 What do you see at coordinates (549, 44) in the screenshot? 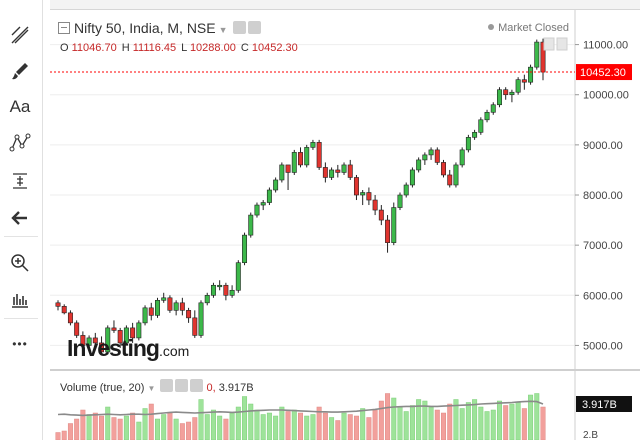
I see `event-marker-icon` at bounding box center [549, 44].